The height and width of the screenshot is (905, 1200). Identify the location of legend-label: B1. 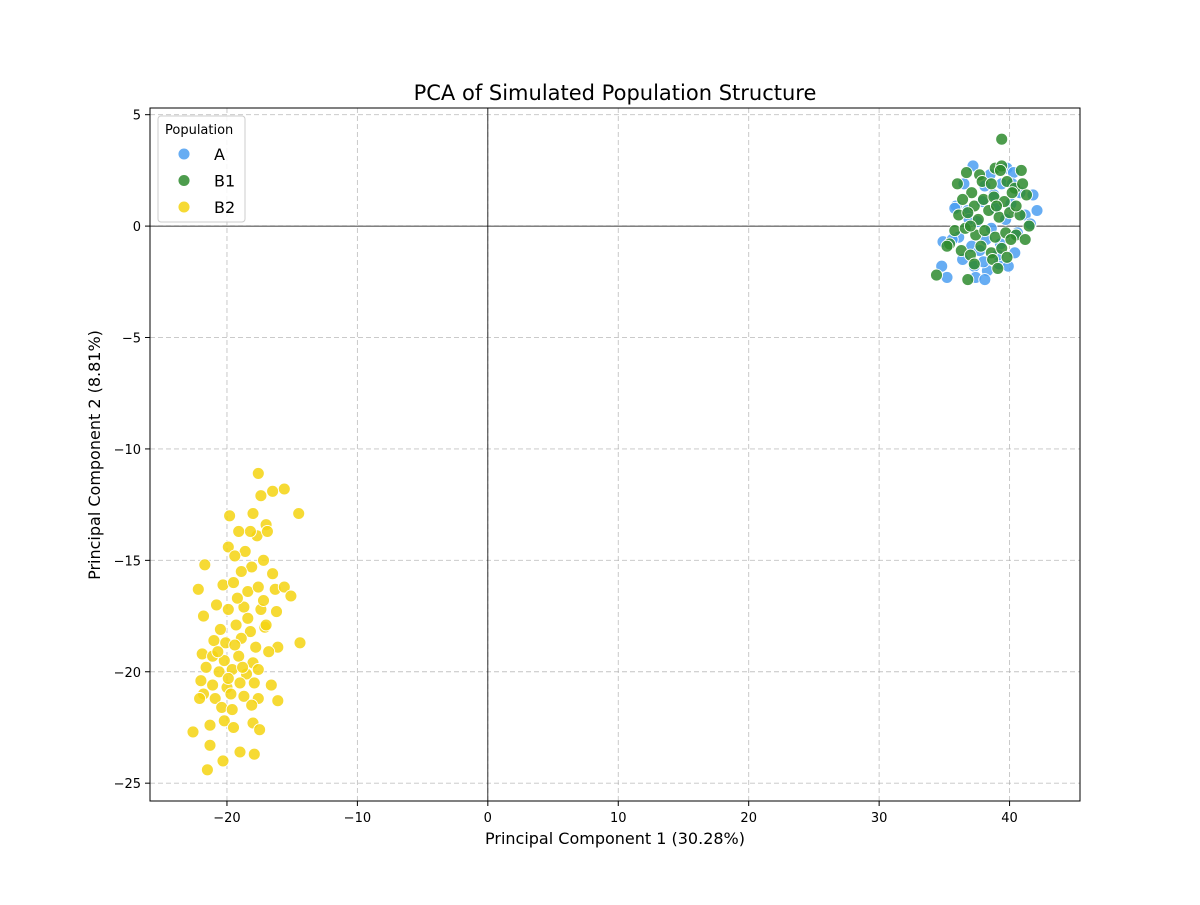
(224, 181).